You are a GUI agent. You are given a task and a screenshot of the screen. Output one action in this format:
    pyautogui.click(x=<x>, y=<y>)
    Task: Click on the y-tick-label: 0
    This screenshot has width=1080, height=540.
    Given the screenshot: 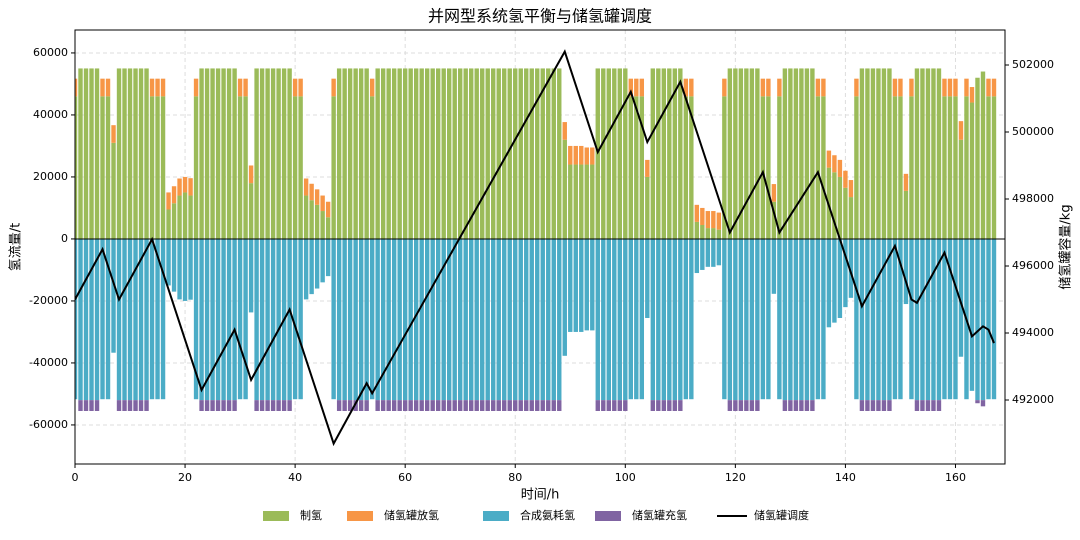 What is the action you would take?
    pyautogui.click(x=64, y=238)
    